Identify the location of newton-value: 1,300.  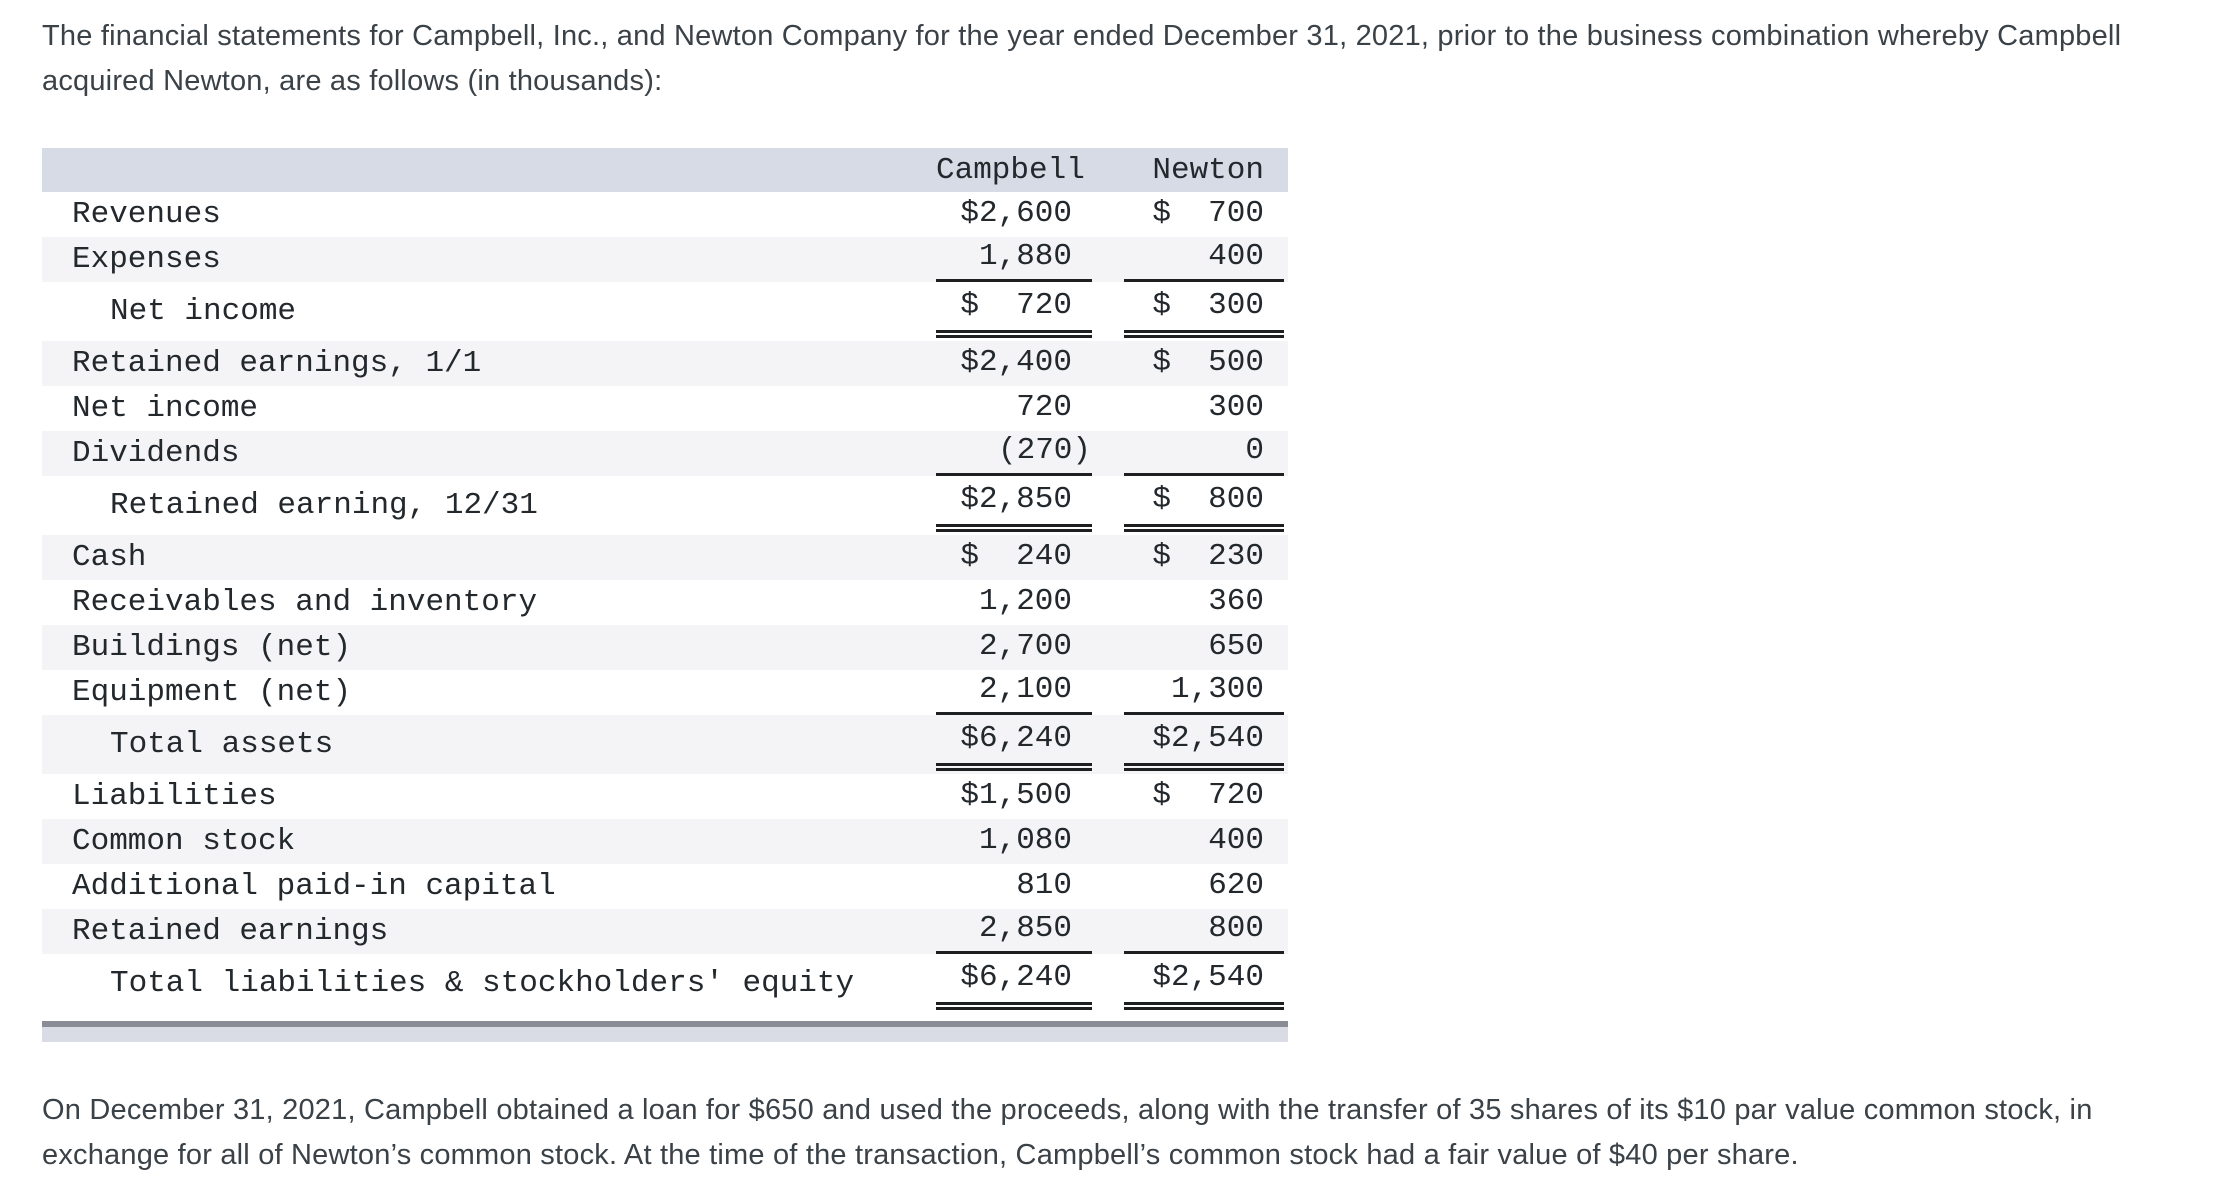
(1204, 692).